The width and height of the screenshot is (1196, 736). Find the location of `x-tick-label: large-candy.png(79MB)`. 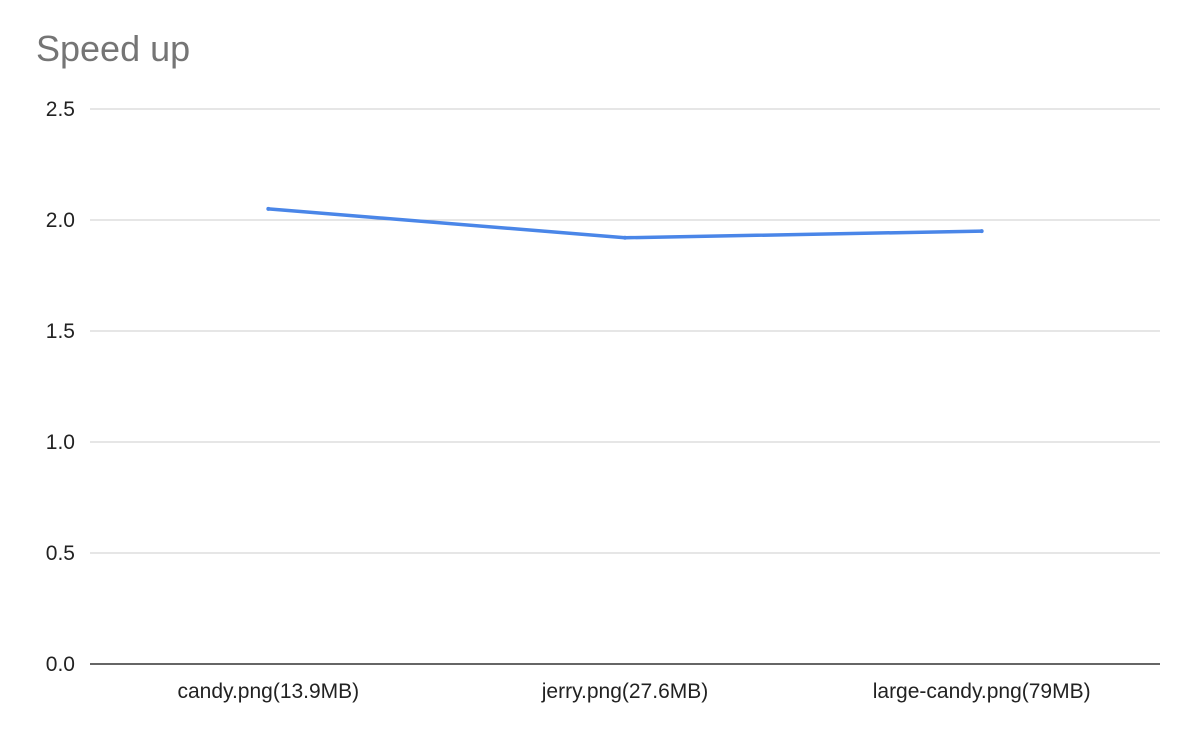

x-tick-label: large-candy.png(79MB) is located at coordinates (982, 691).